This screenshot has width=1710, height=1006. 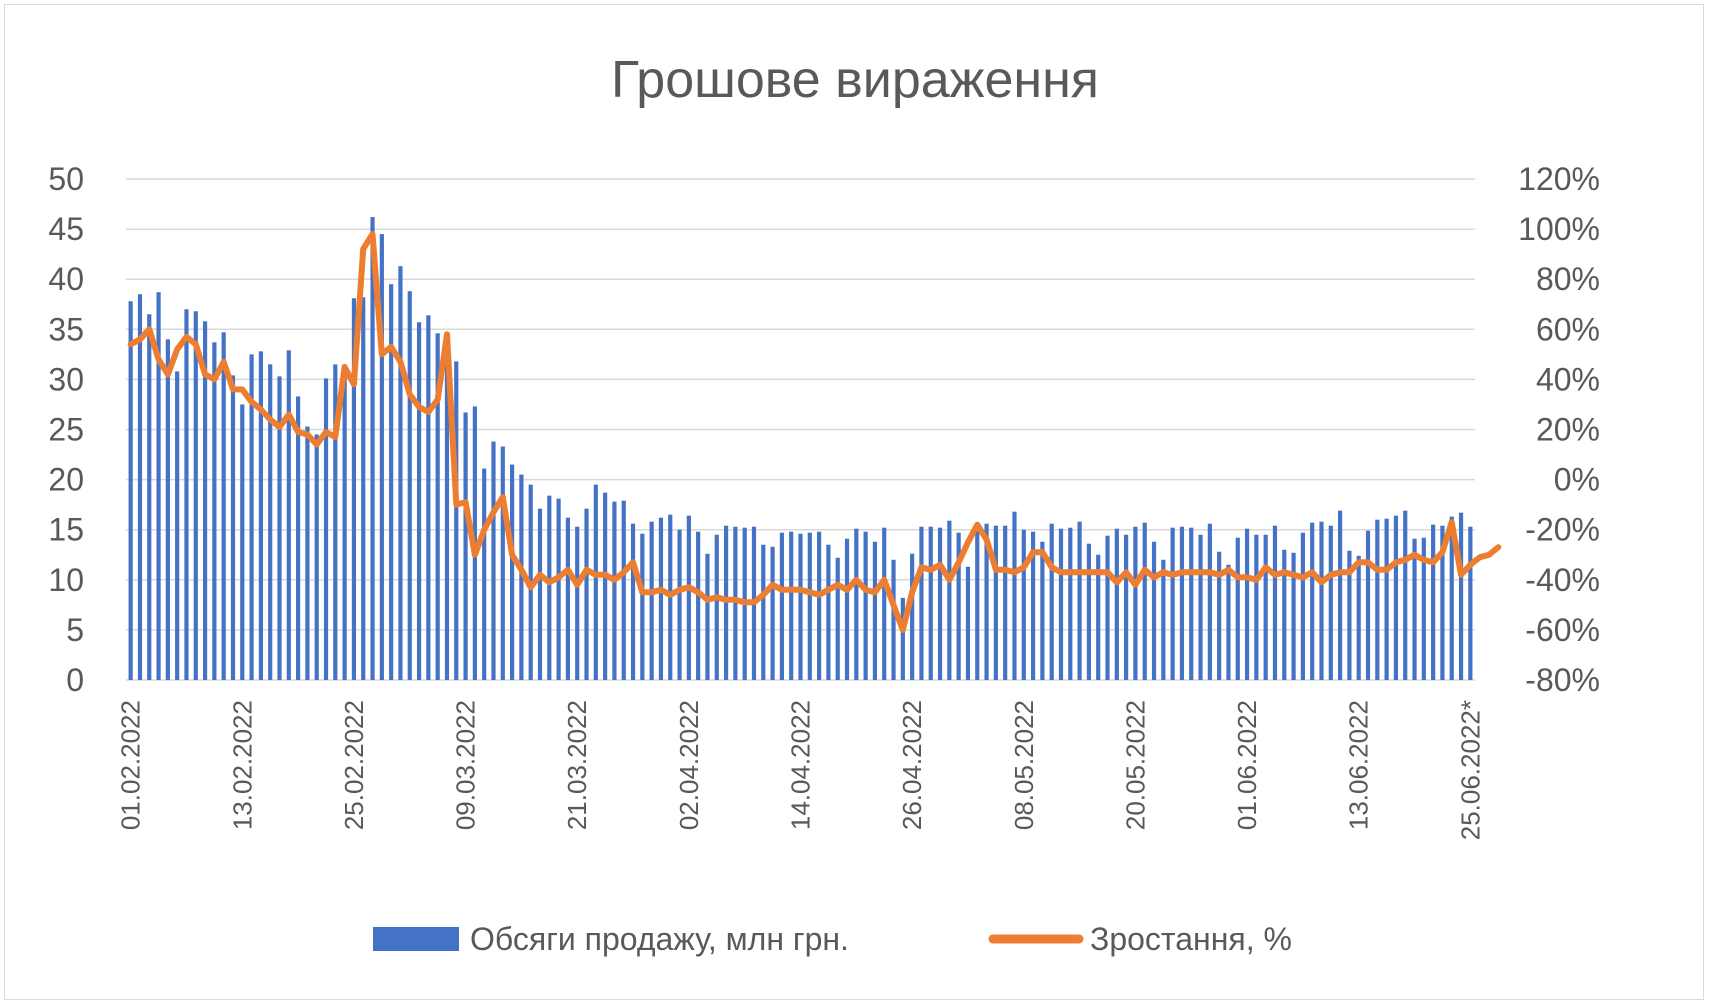 I want to click on legend-bar-swatch, so click(x=416, y=939).